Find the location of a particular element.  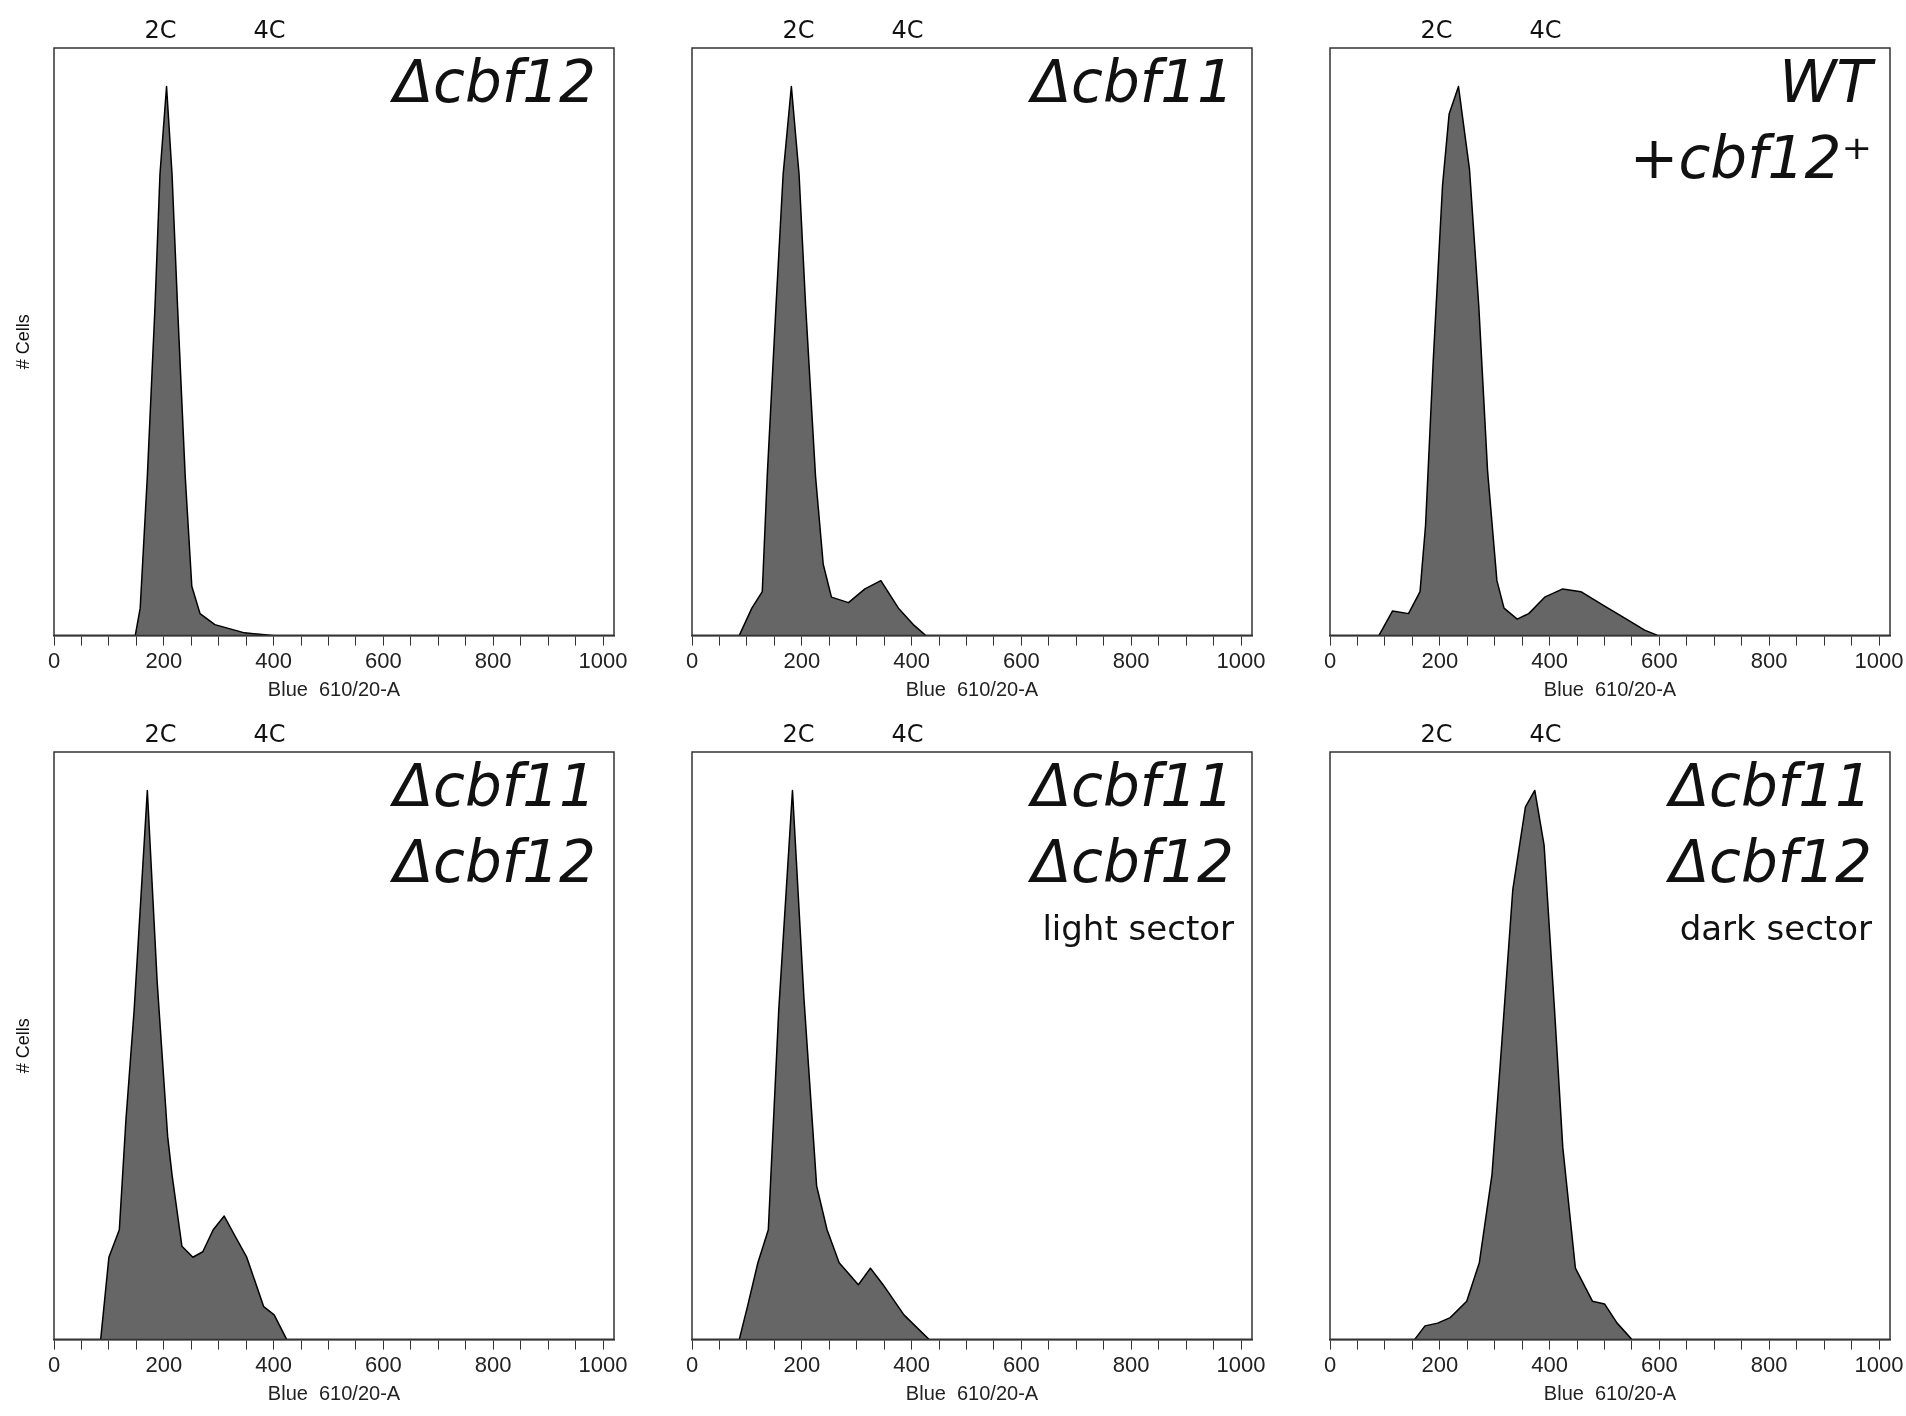

chart-title: Δcbf11 is located at coordinates (1130, 82).